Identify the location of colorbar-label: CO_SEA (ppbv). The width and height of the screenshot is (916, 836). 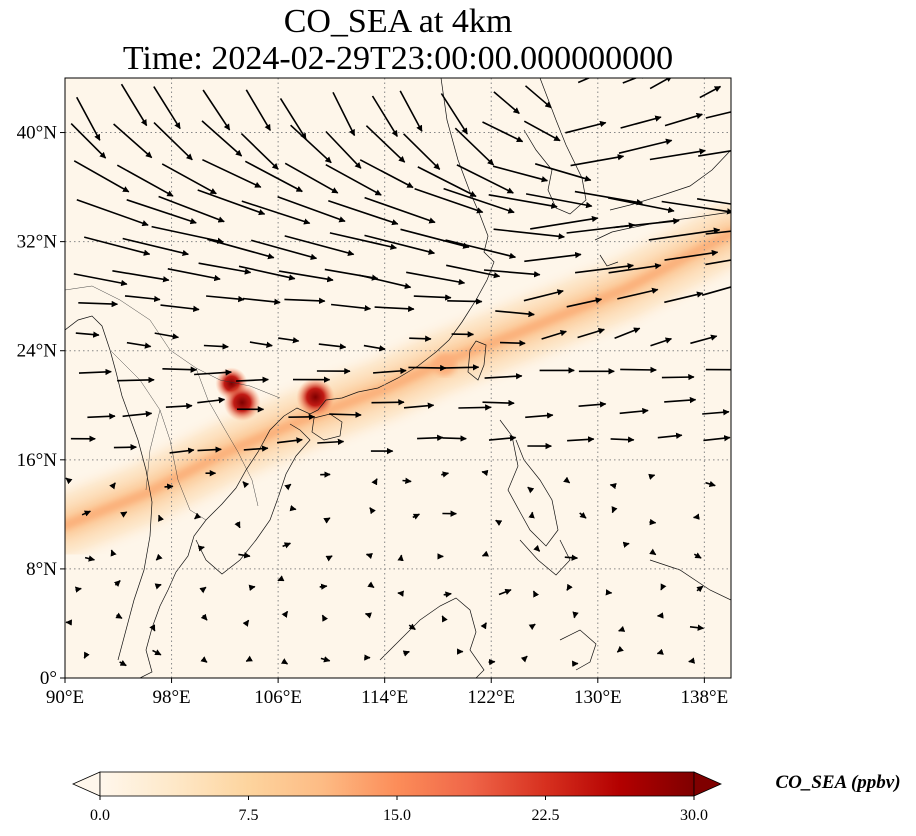
(837, 782).